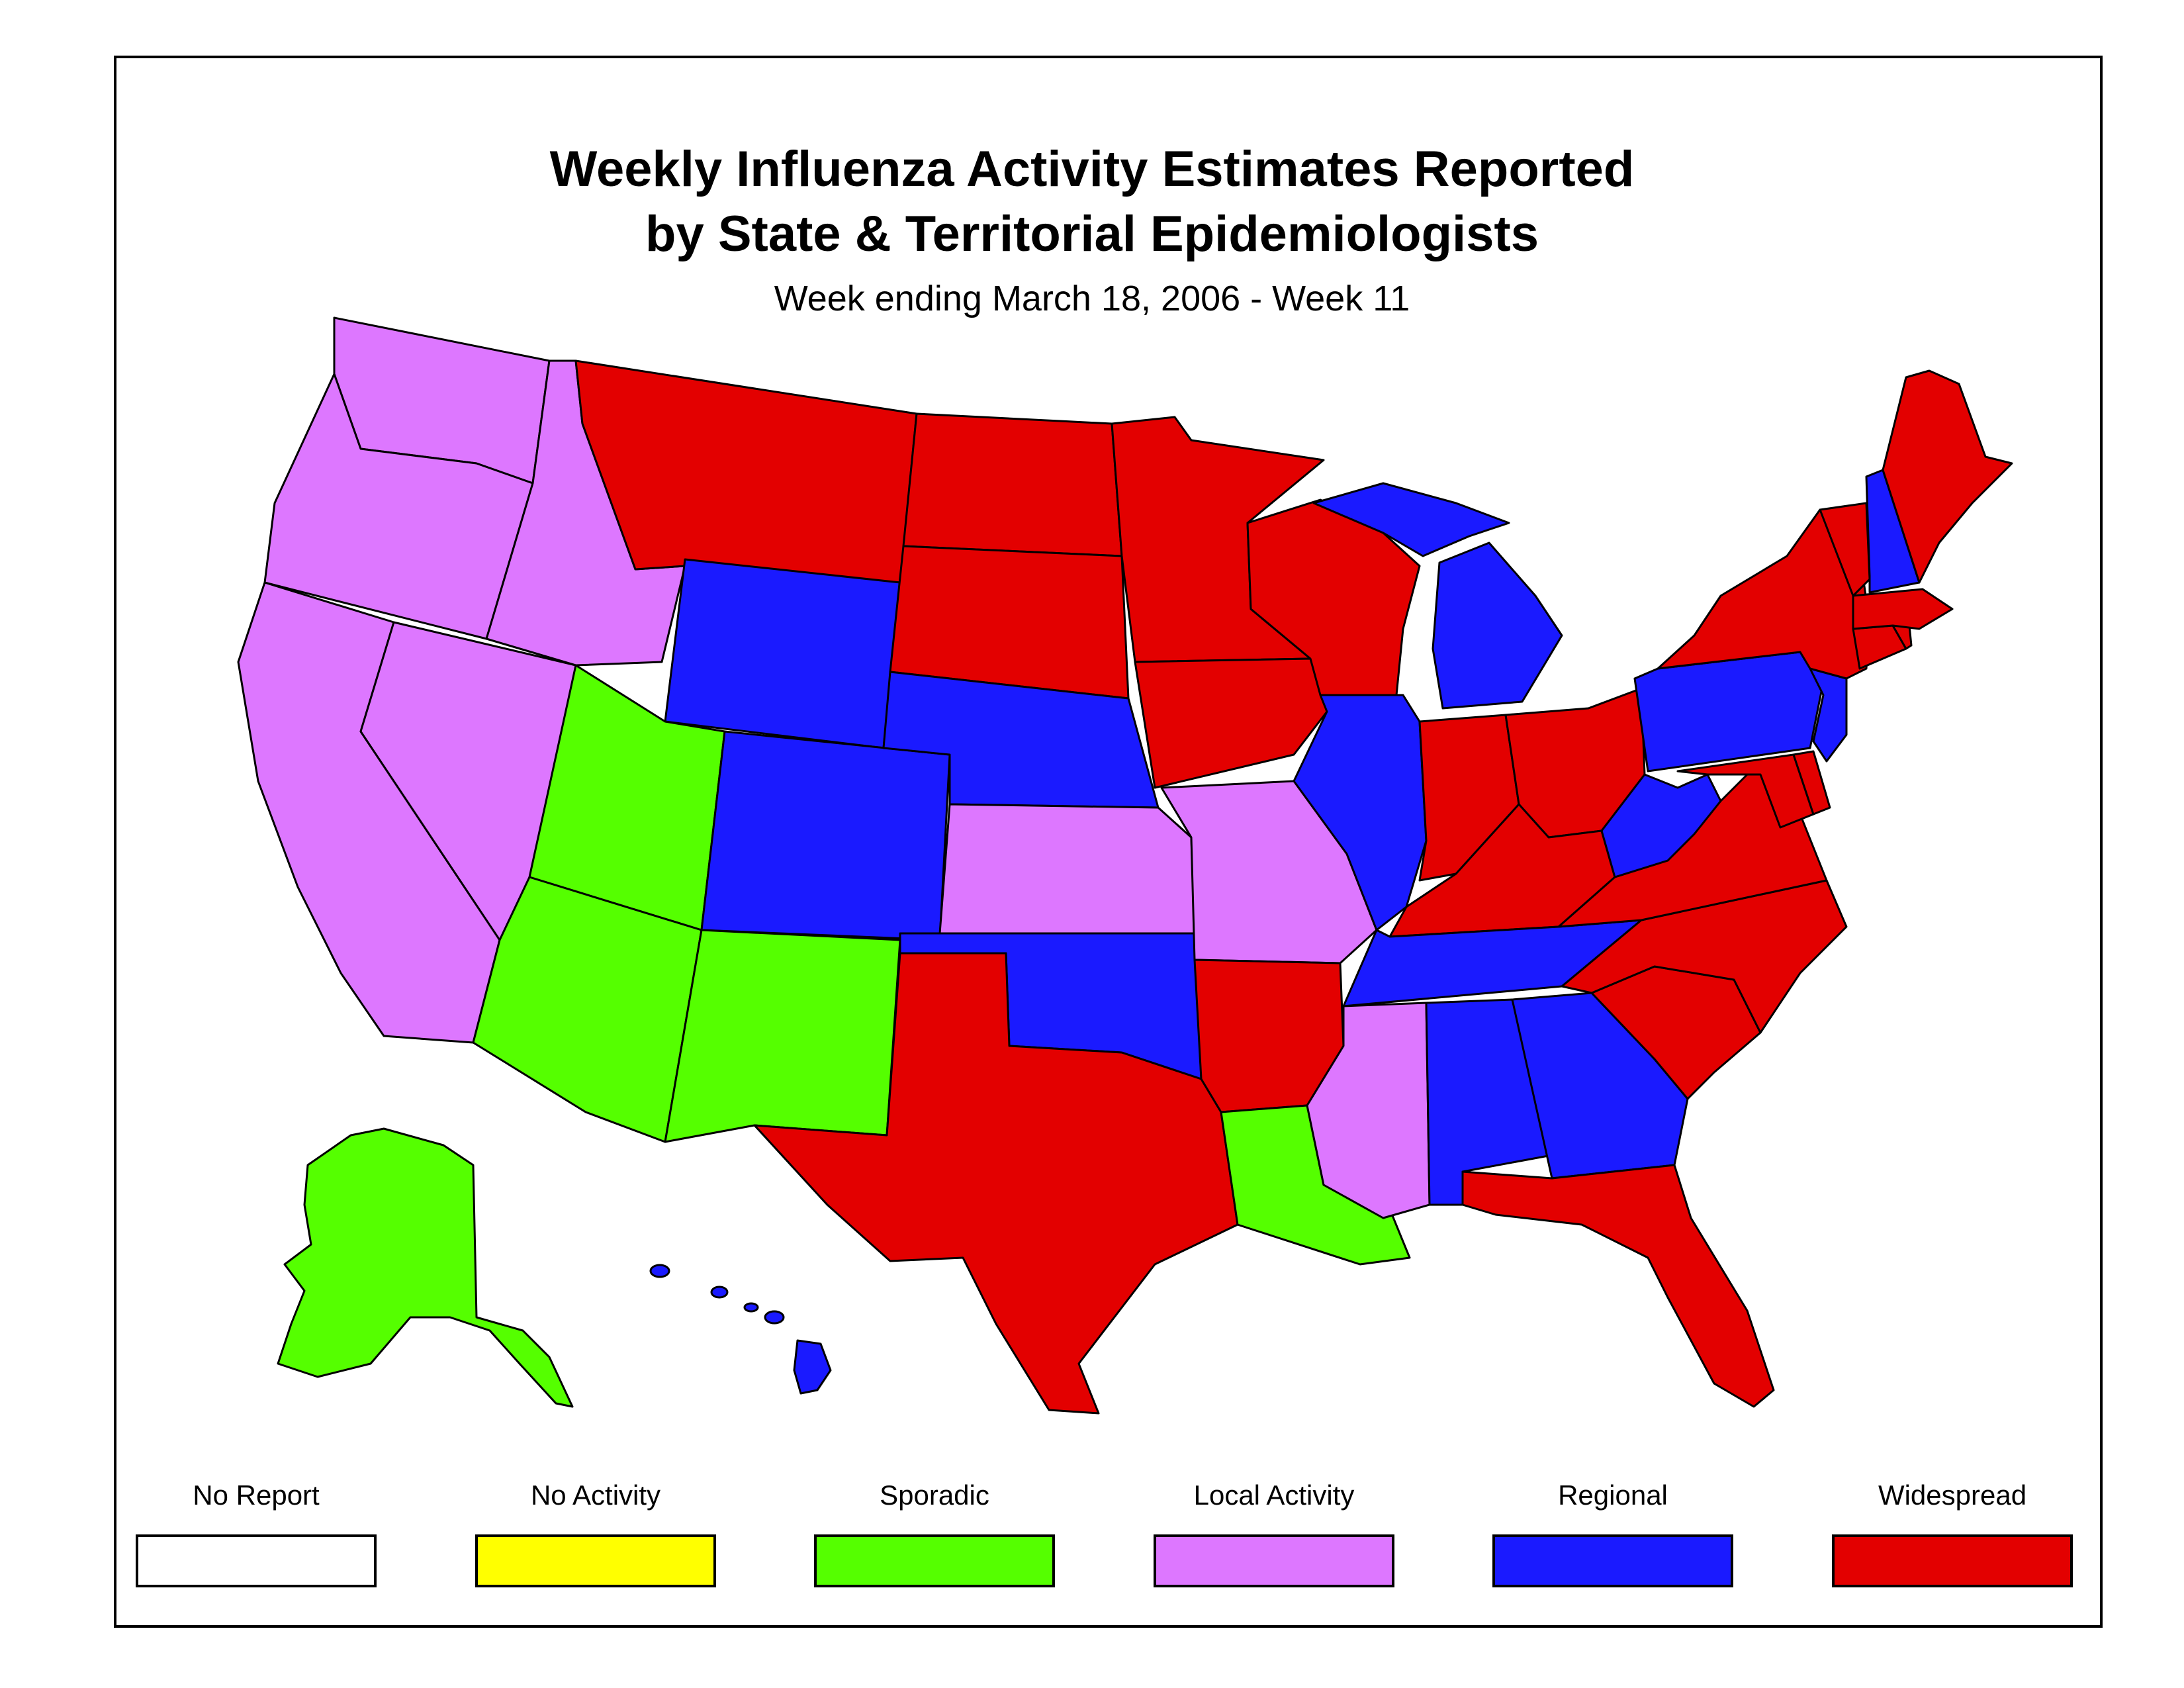 The width and height of the screenshot is (2184, 1688). I want to click on legend-swatch-widespread, so click(1952, 1560).